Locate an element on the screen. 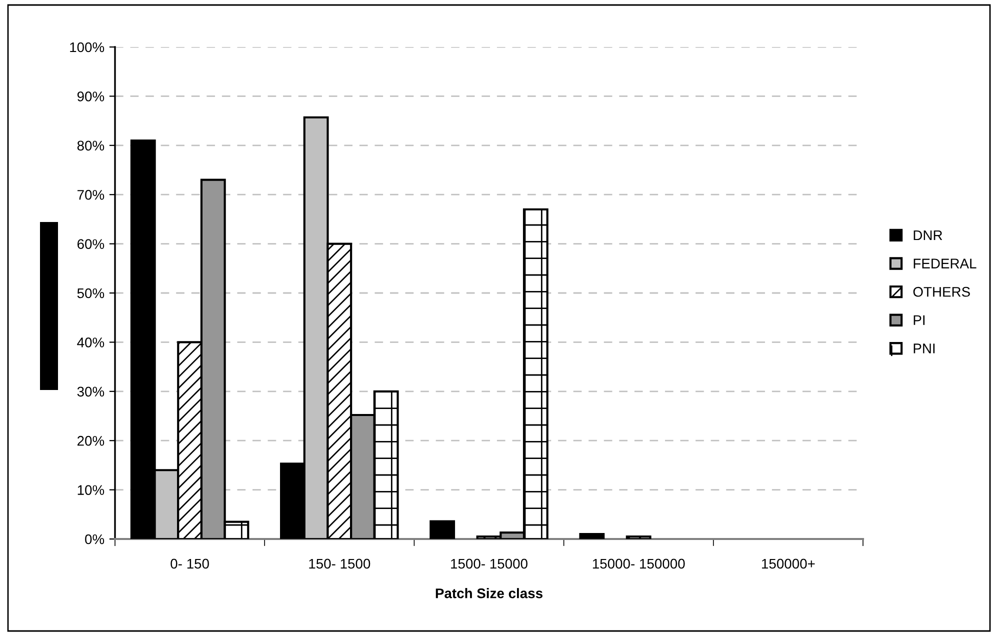  x-tick-label: 1500- 15000 is located at coordinates (489, 563).